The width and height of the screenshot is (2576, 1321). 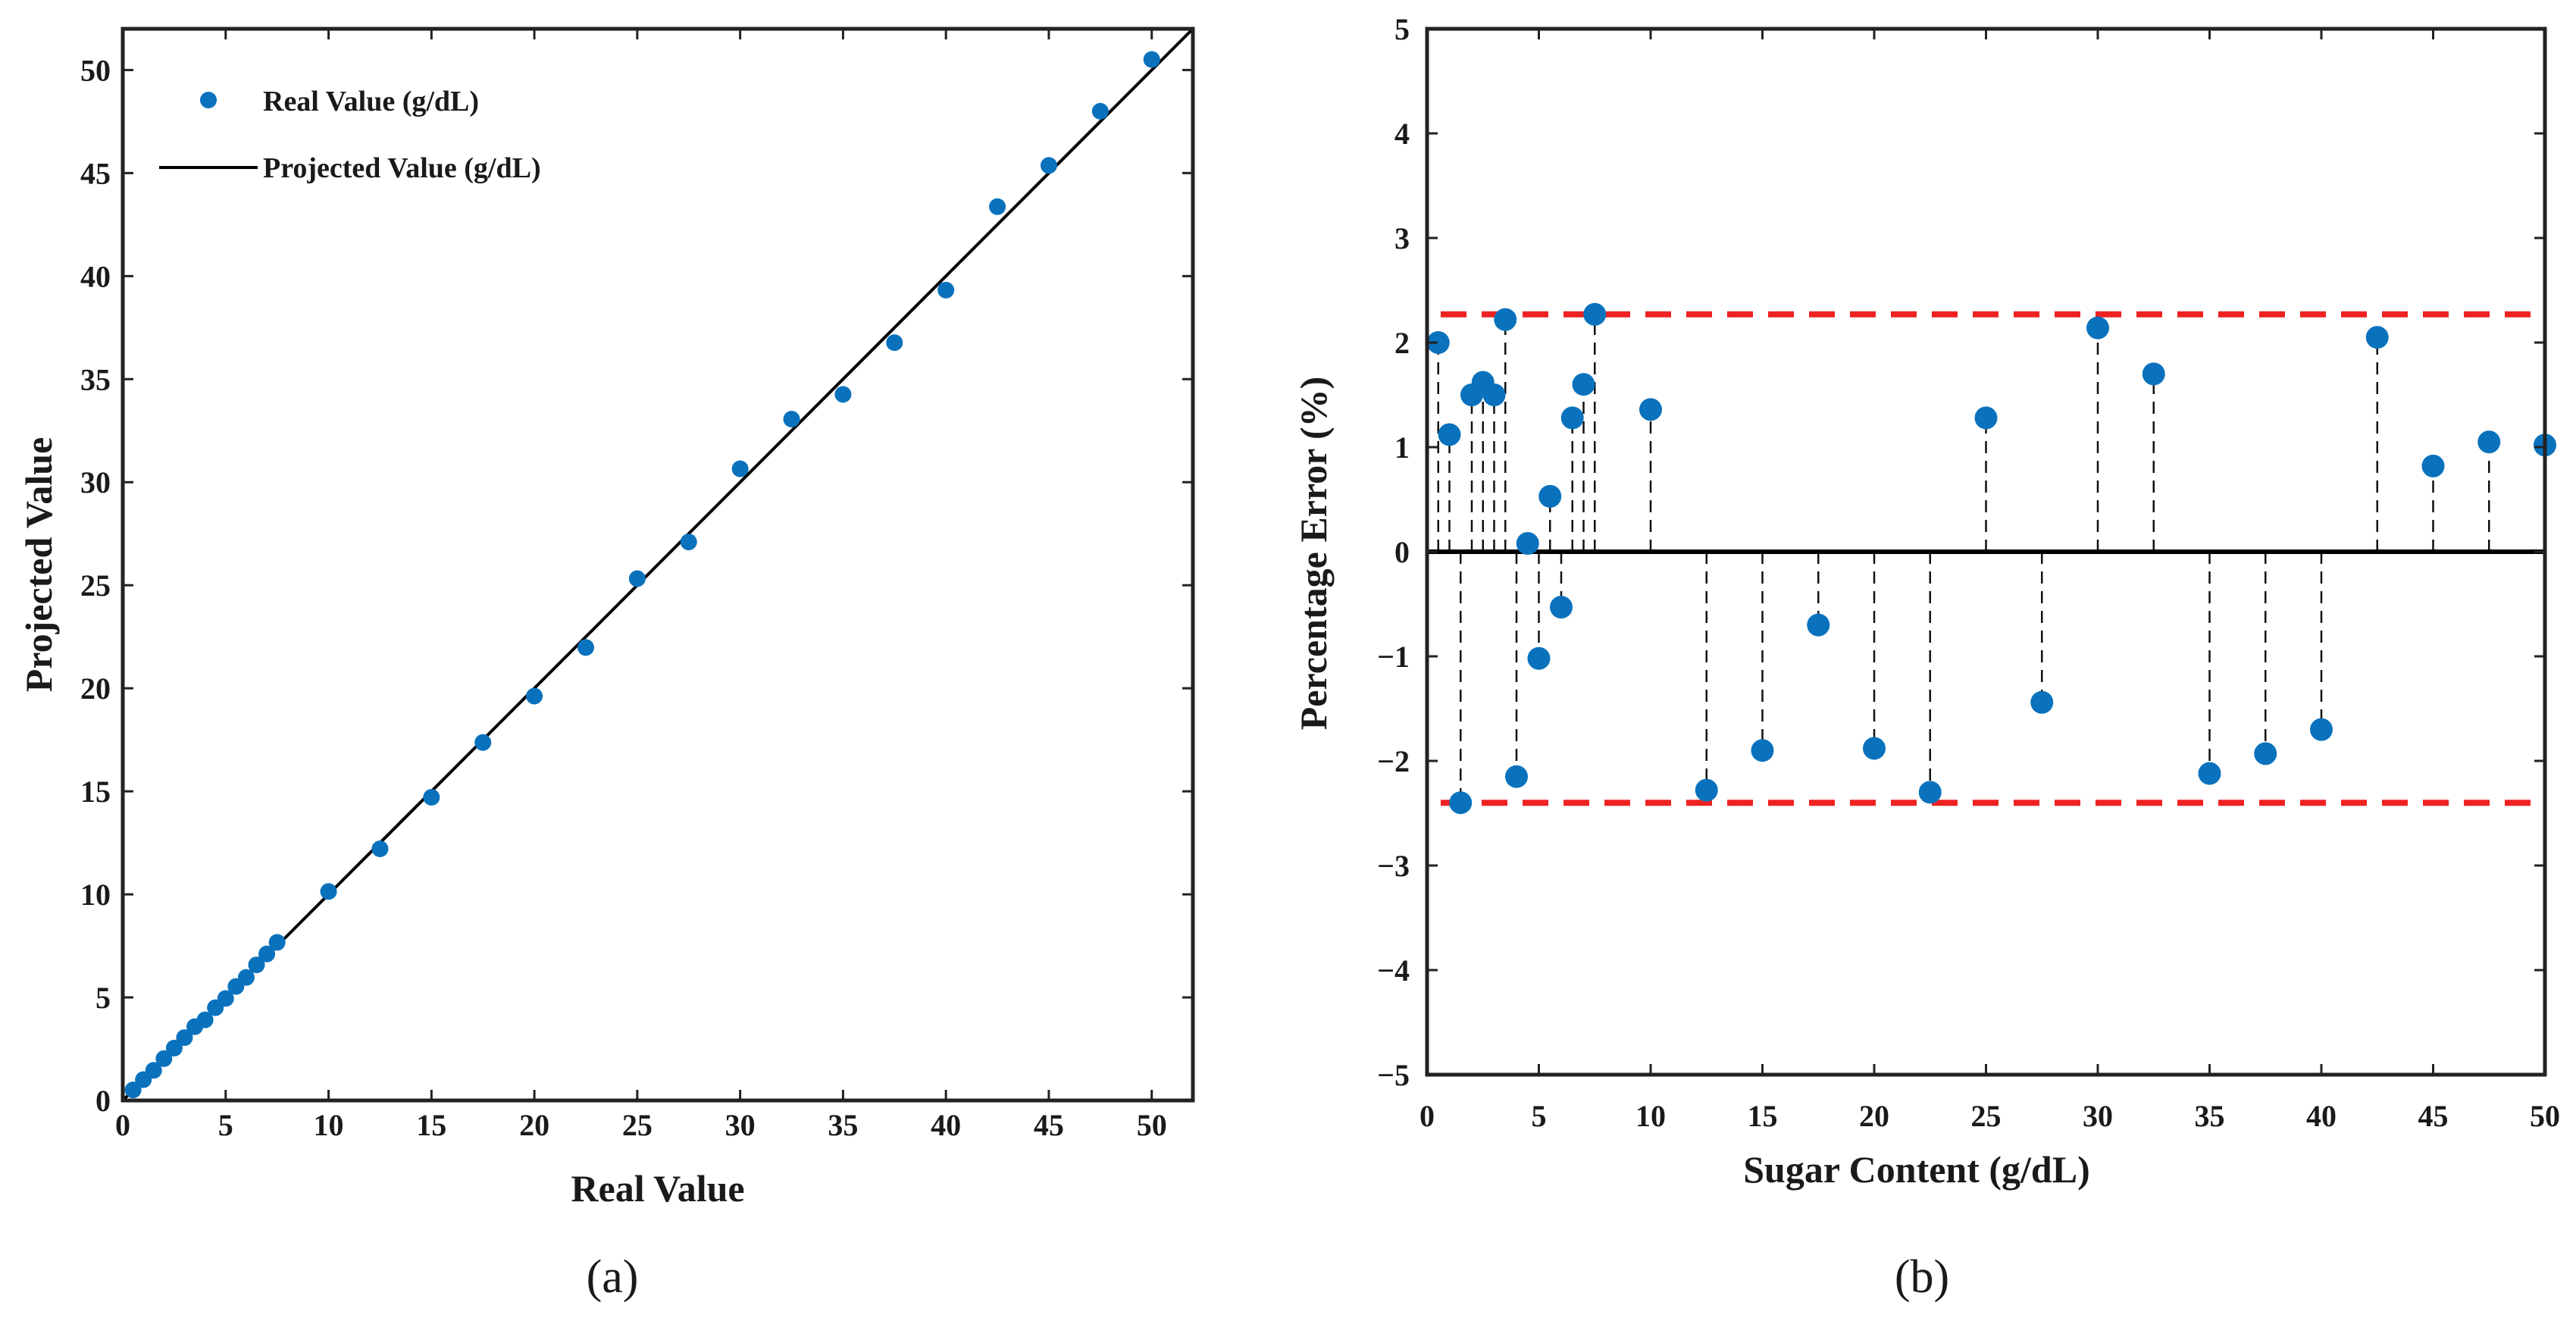 I want to click on chart-a-y-axis-title: Projected Value, so click(x=38, y=565).